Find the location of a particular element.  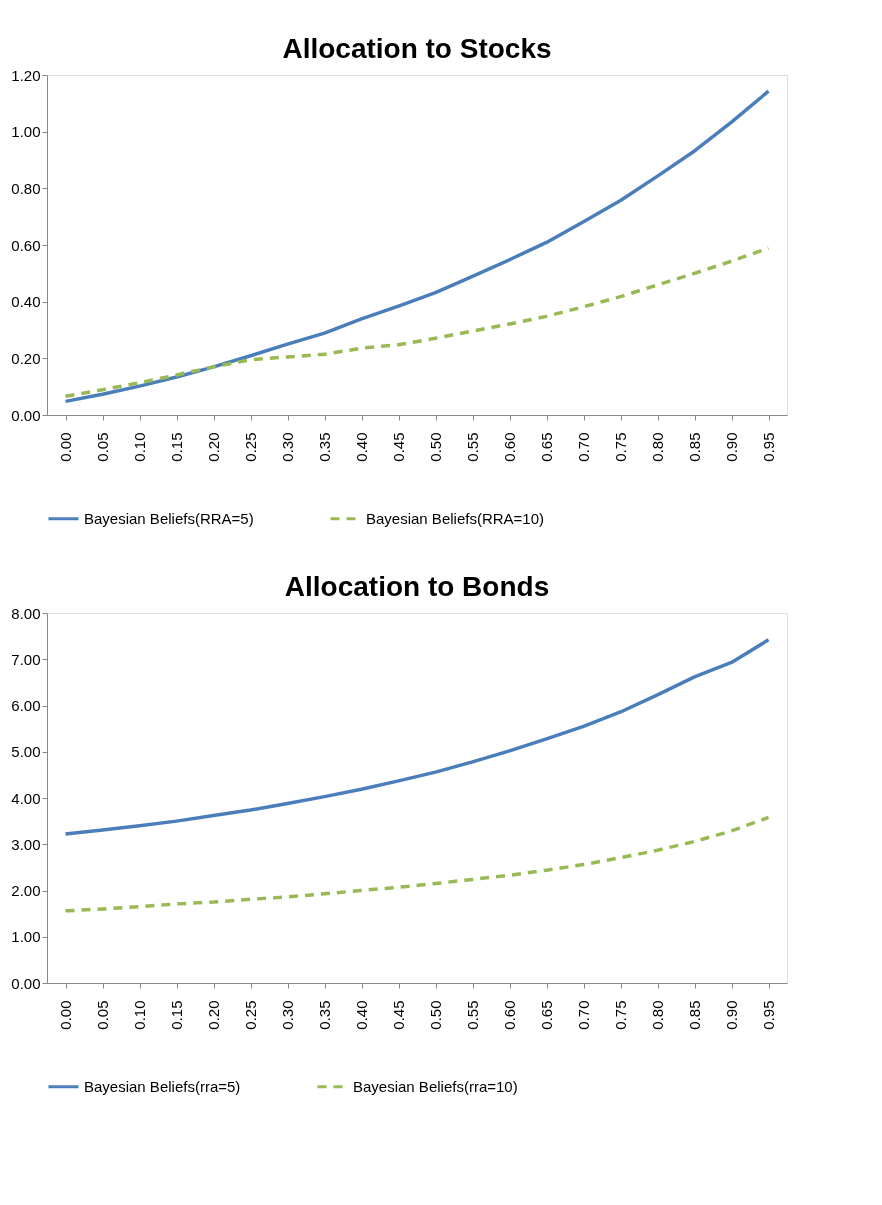

y-tick-label: 2.00 is located at coordinates (26, 890).